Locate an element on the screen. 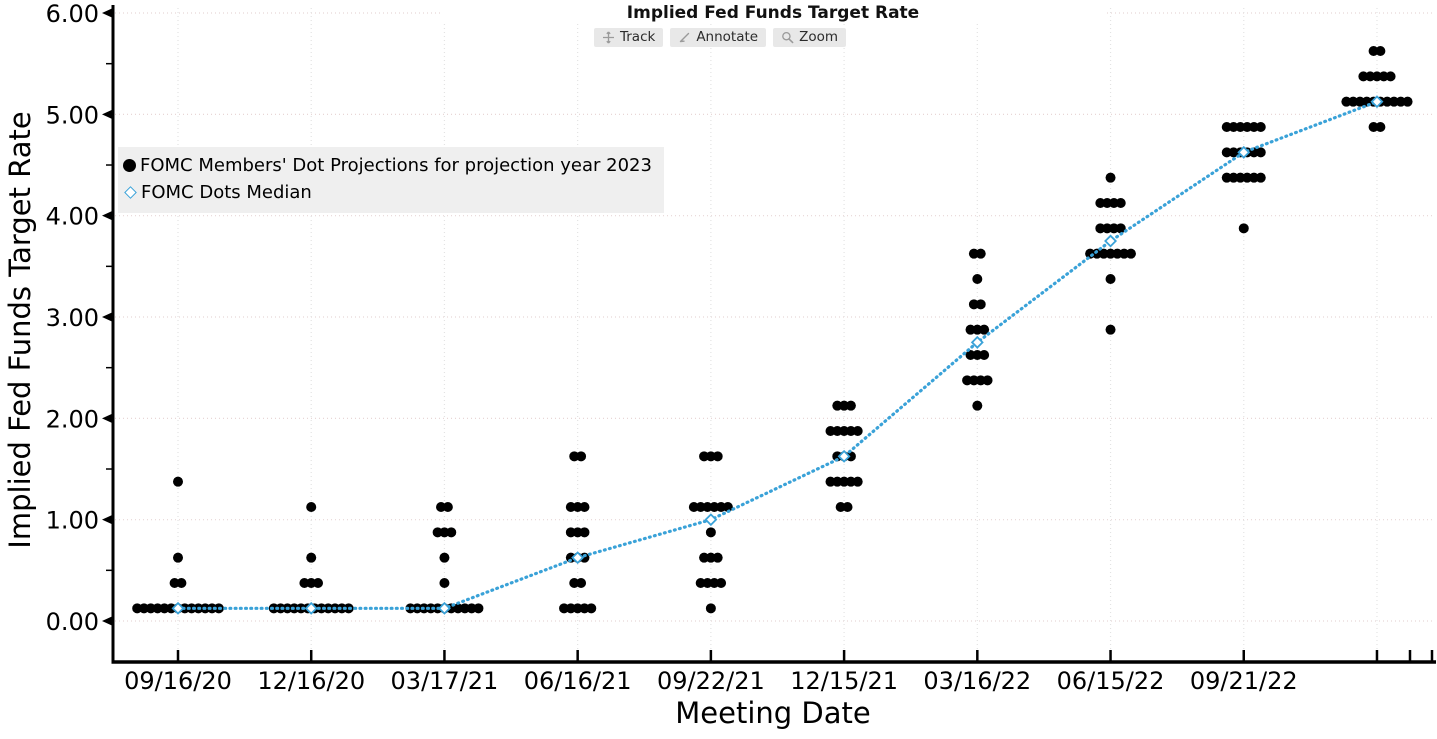 The height and width of the screenshot is (739, 1437). x-tick-label: 12/16/20 is located at coordinates (311, 681).